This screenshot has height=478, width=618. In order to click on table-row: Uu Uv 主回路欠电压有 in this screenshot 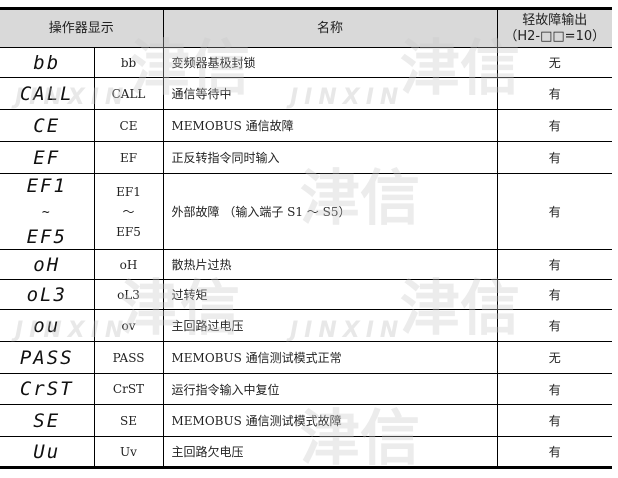, I will do `click(306, 452)`.